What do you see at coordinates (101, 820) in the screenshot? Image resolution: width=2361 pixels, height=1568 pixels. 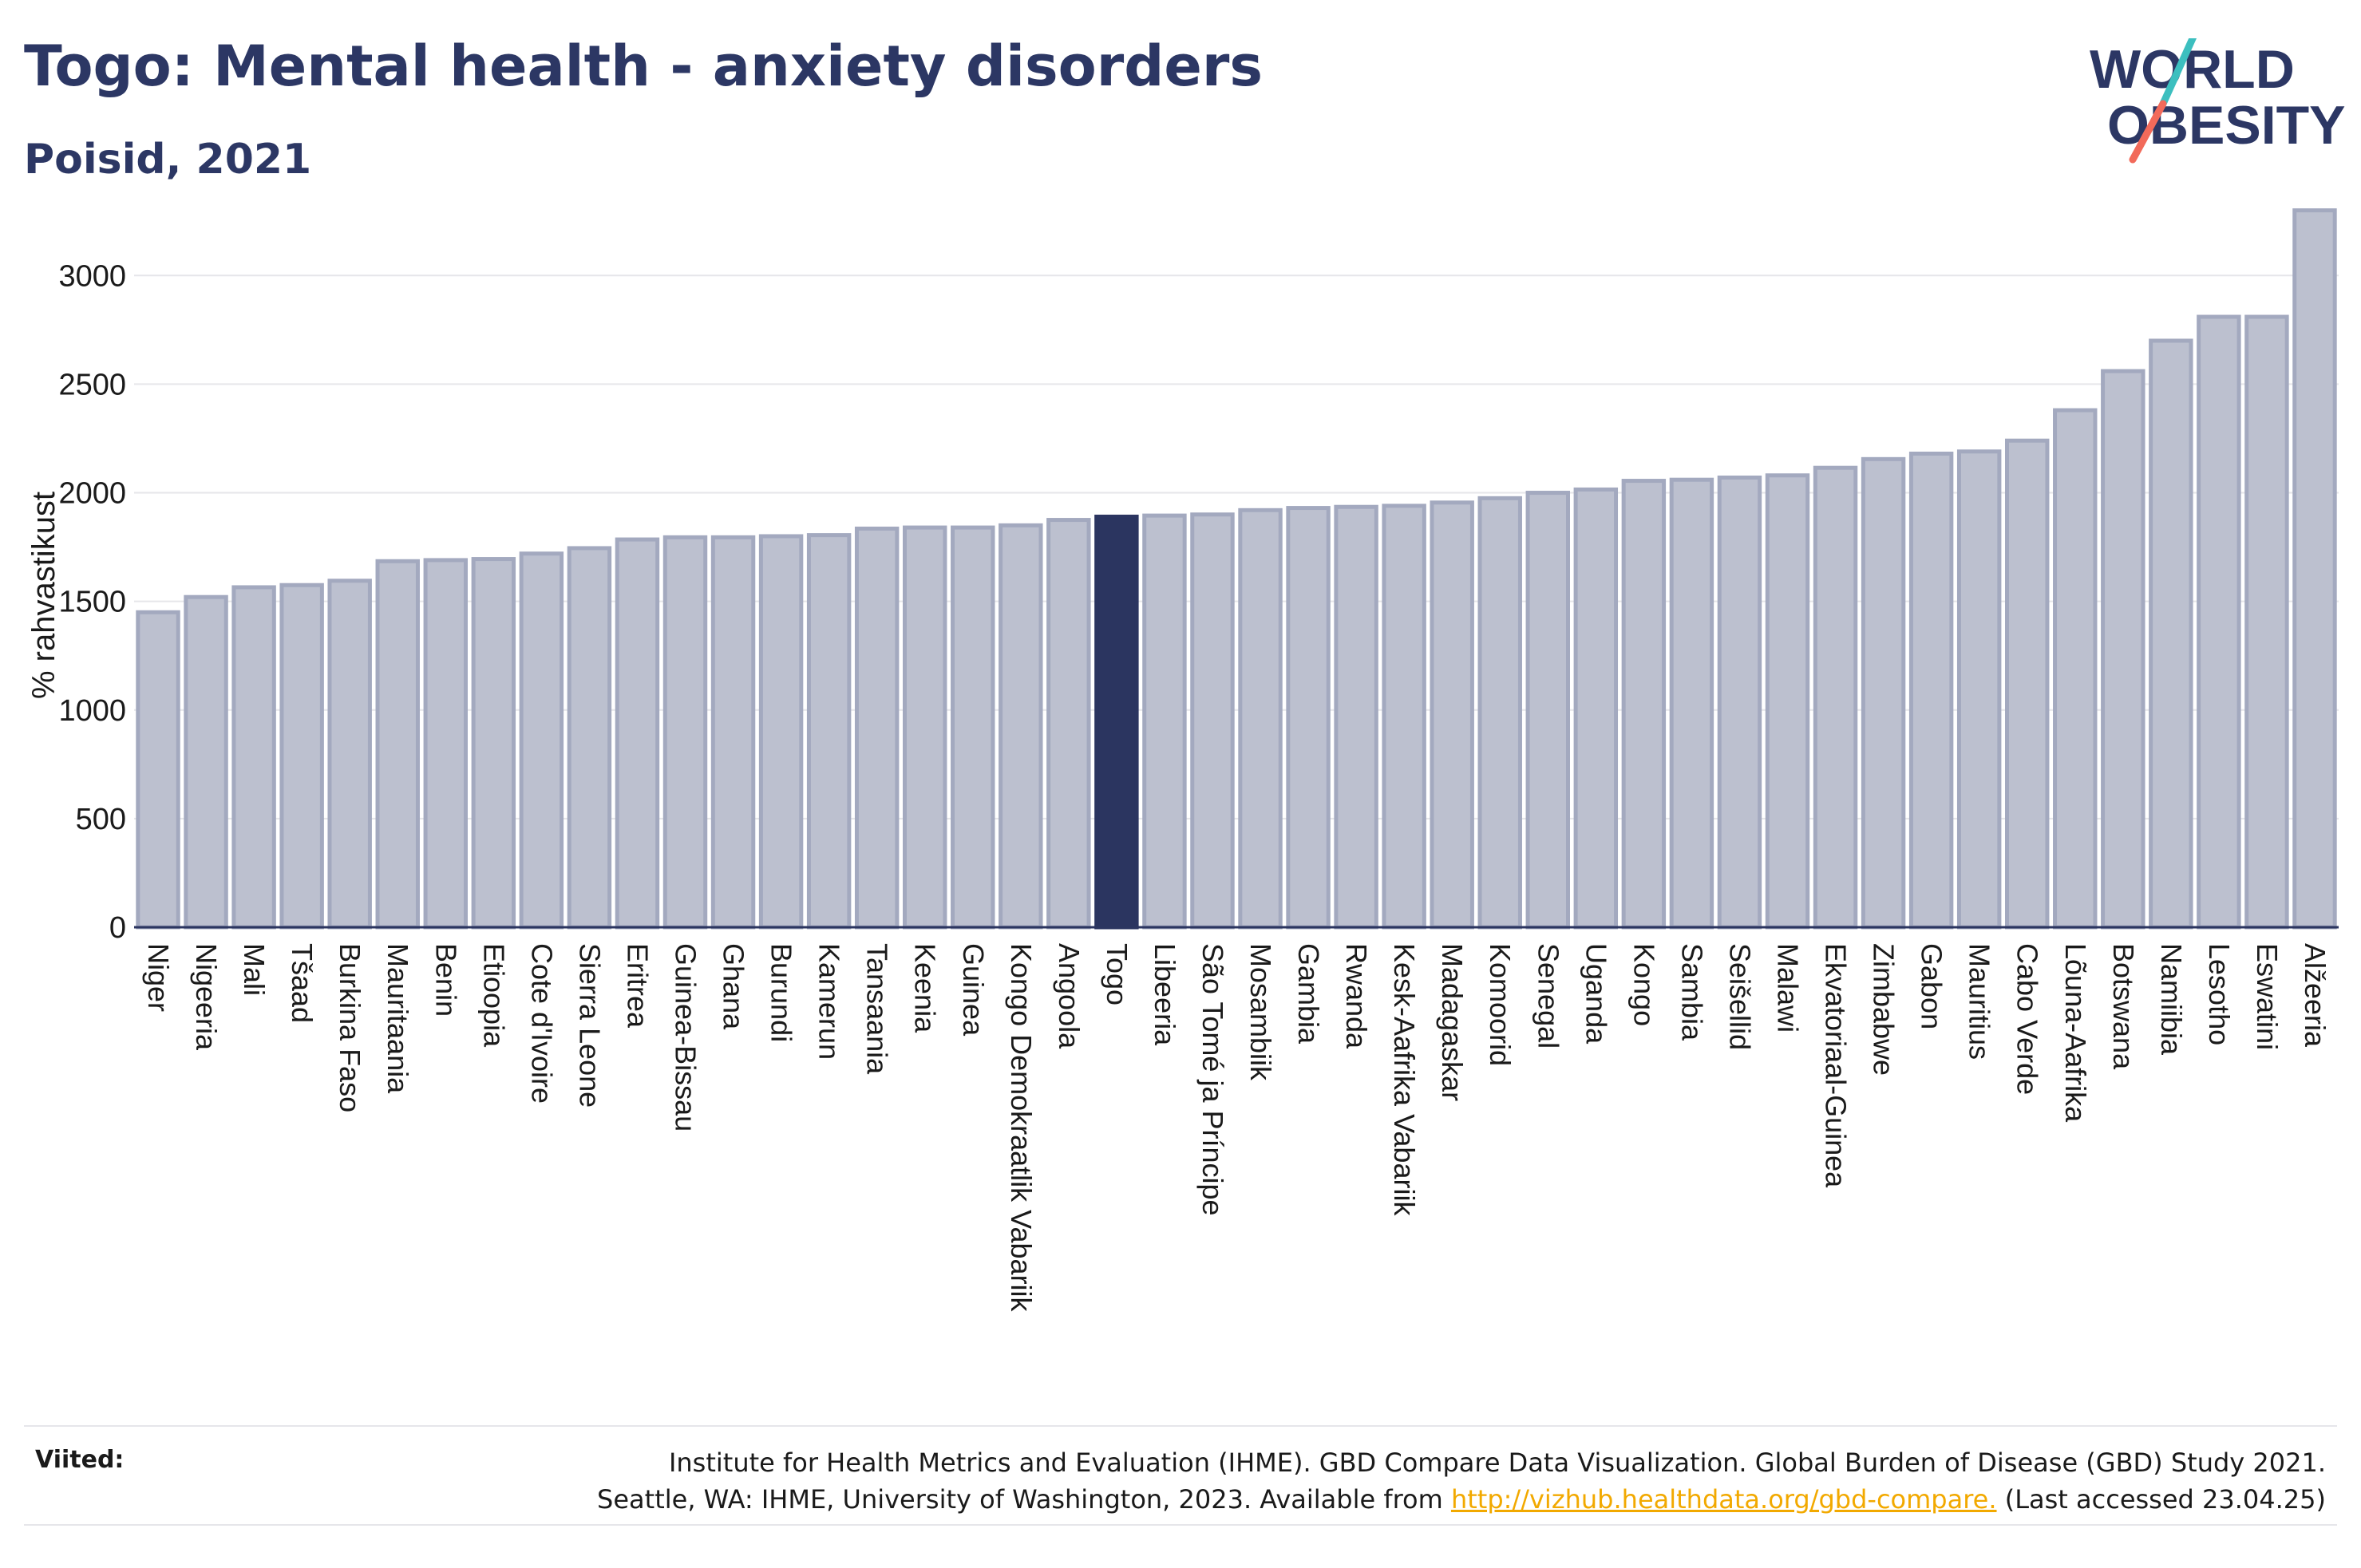 I see `y-tick-label: 500` at bounding box center [101, 820].